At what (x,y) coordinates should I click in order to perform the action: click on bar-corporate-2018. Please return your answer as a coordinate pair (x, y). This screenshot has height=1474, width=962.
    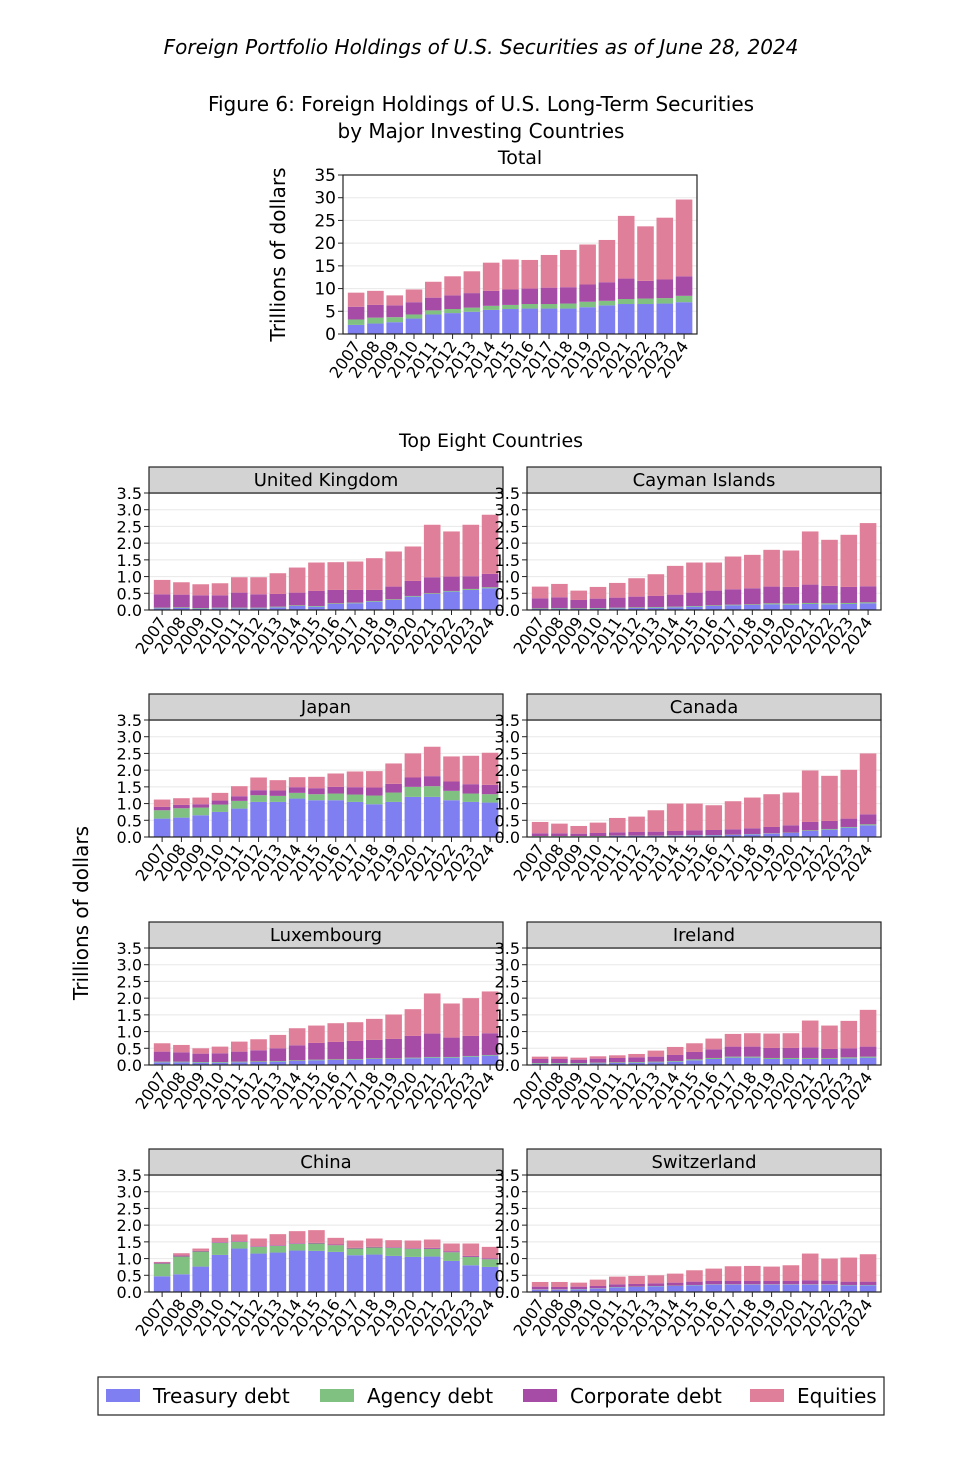
    Looking at the image, I should click on (374, 1247).